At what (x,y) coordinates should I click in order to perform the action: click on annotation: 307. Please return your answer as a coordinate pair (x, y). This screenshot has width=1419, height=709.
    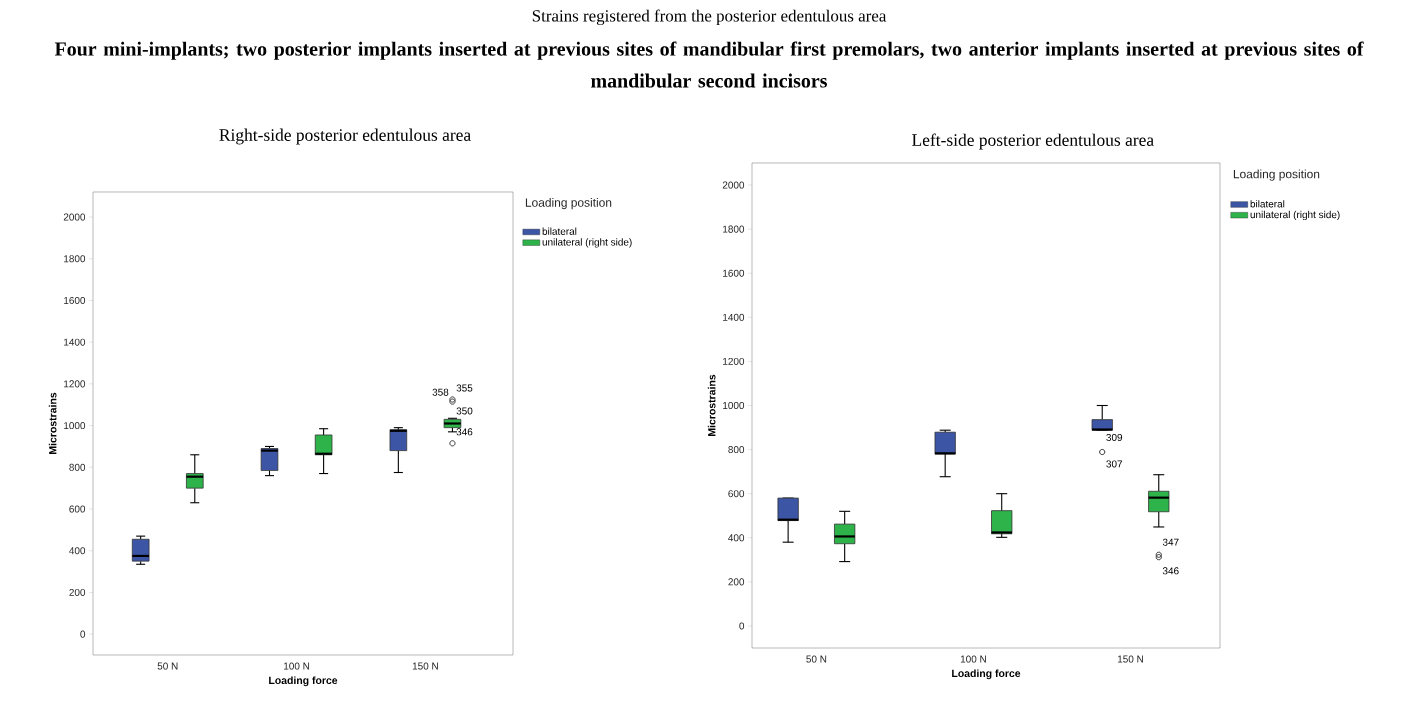
    Looking at the image, I should click on (1114, 464).